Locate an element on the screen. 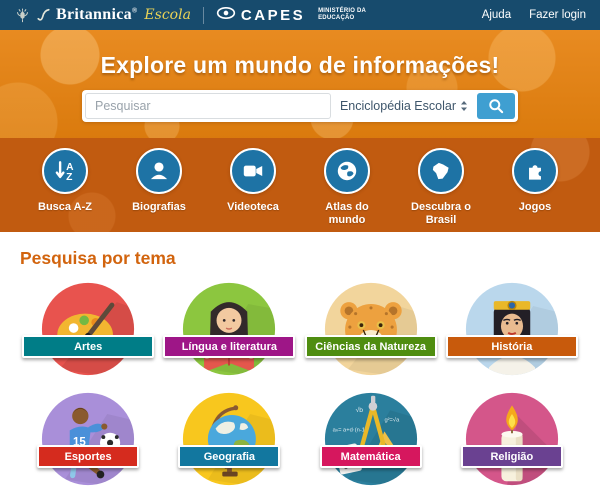 The width and height of the screenshot is (600, 486). desk-globe-illustration is located at coordinates (229, 439).